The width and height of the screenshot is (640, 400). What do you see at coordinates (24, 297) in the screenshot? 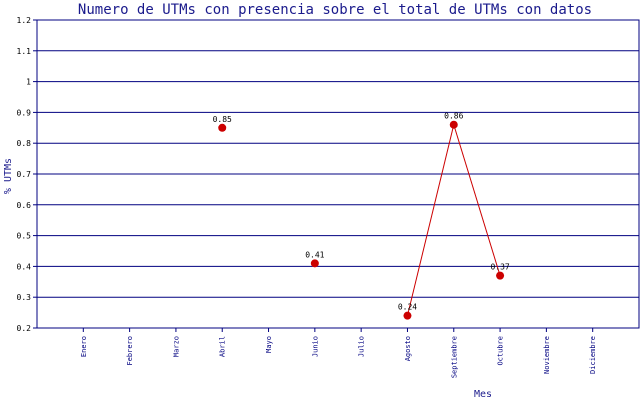
I see `y-tick-label: 0.3` at bounding box center [24, 297].